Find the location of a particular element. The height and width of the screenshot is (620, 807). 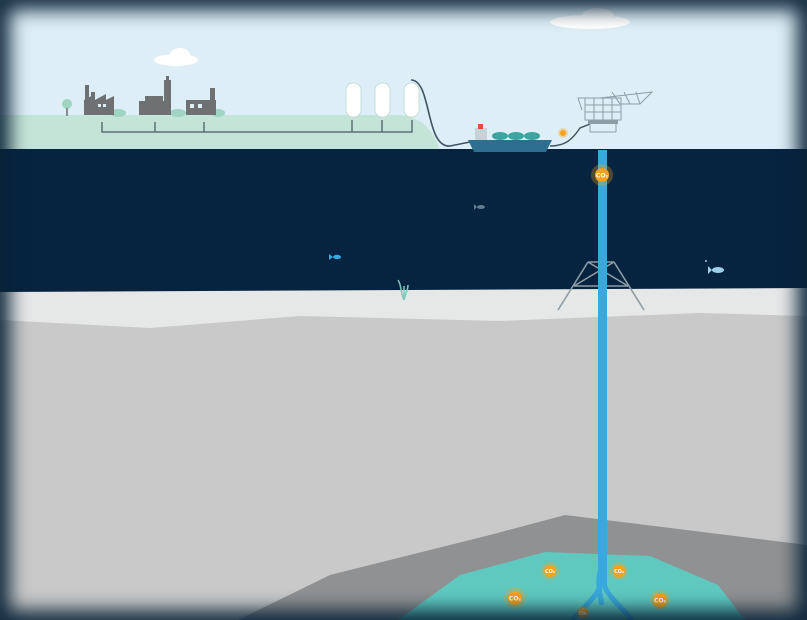

transfer-hose is located at coordinates (570, 135).